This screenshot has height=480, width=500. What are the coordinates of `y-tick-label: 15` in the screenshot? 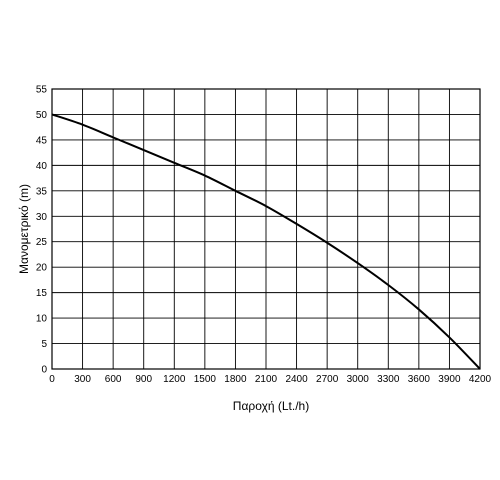 It's located at (42, 293).